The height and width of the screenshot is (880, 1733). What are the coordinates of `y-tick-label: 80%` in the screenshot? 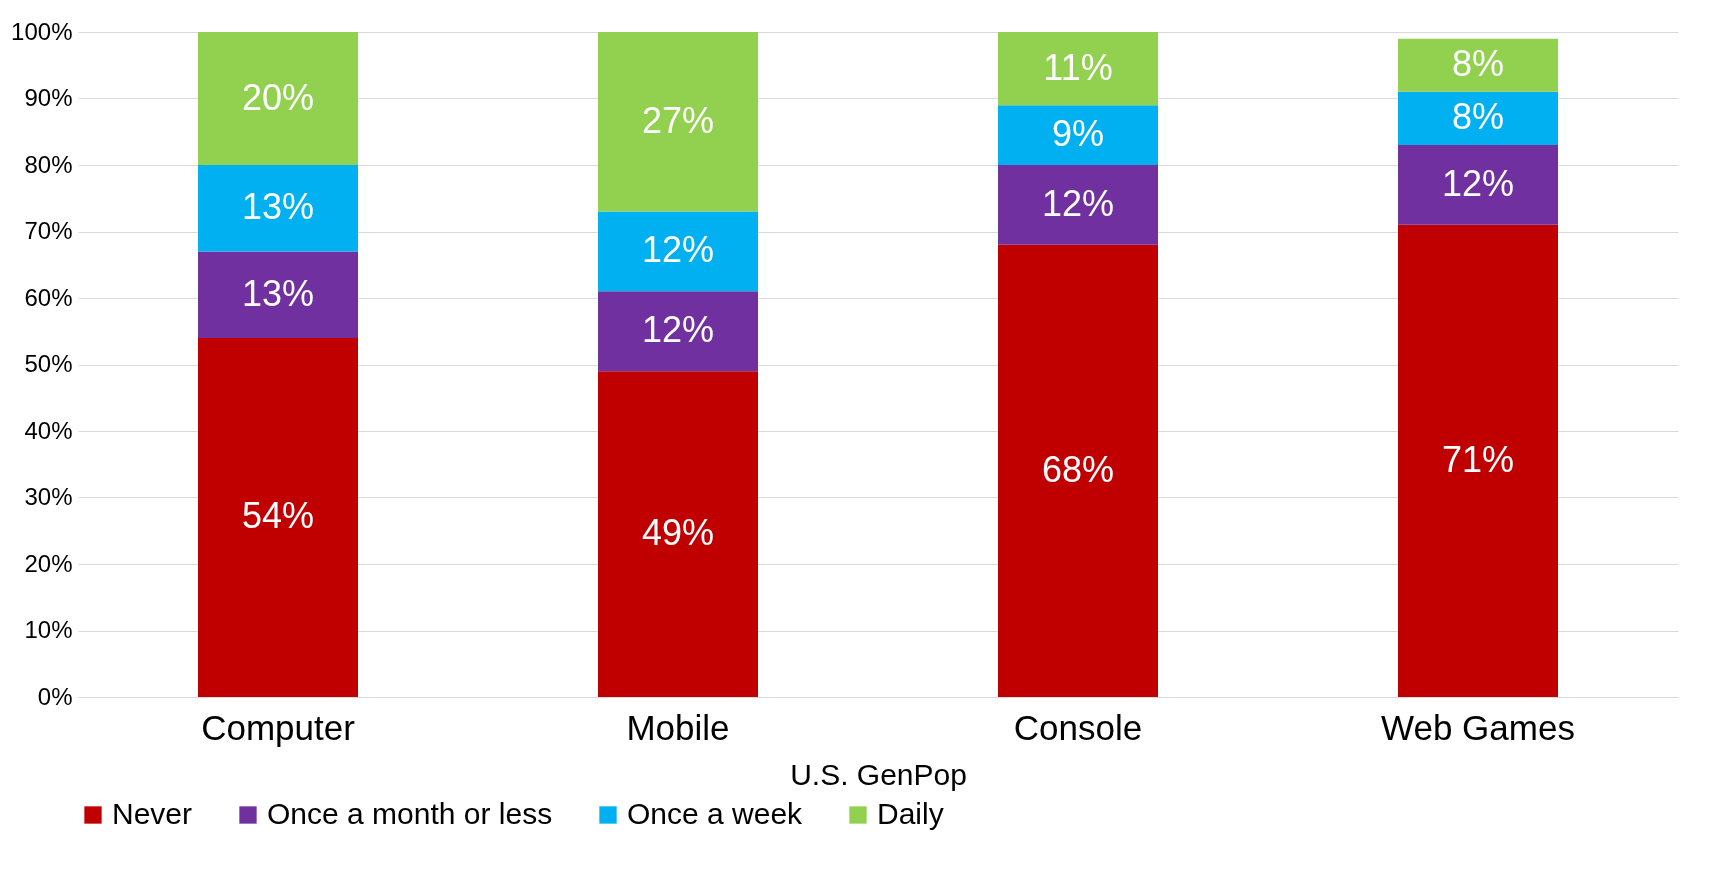 It's located at (48, 164).